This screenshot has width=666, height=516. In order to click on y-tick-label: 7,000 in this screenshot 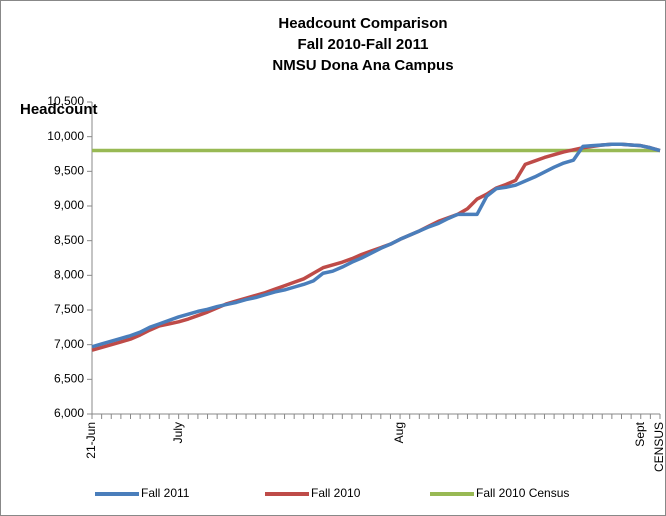, I will do `click(69, 344)`.